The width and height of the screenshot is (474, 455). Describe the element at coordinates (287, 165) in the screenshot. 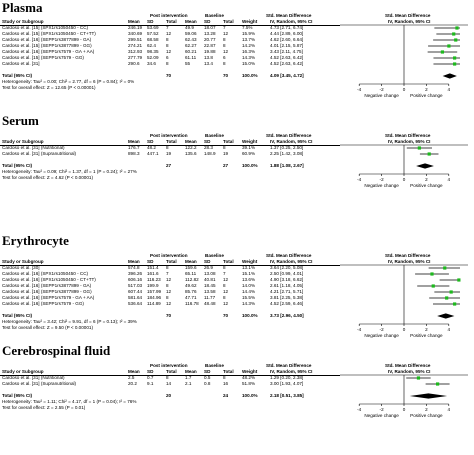

I see `total-ci: 1.88 [1.08, 2.67]` at that location.